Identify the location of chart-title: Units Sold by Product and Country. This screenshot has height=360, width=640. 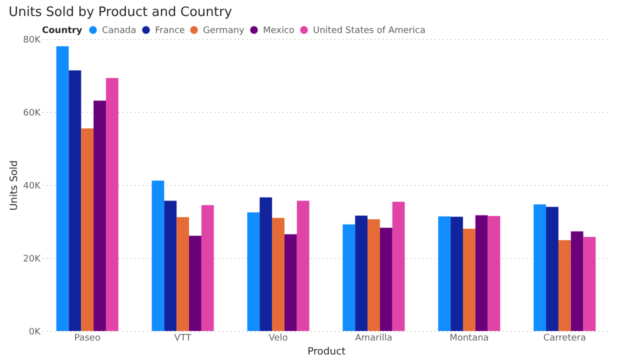
(120, 12).